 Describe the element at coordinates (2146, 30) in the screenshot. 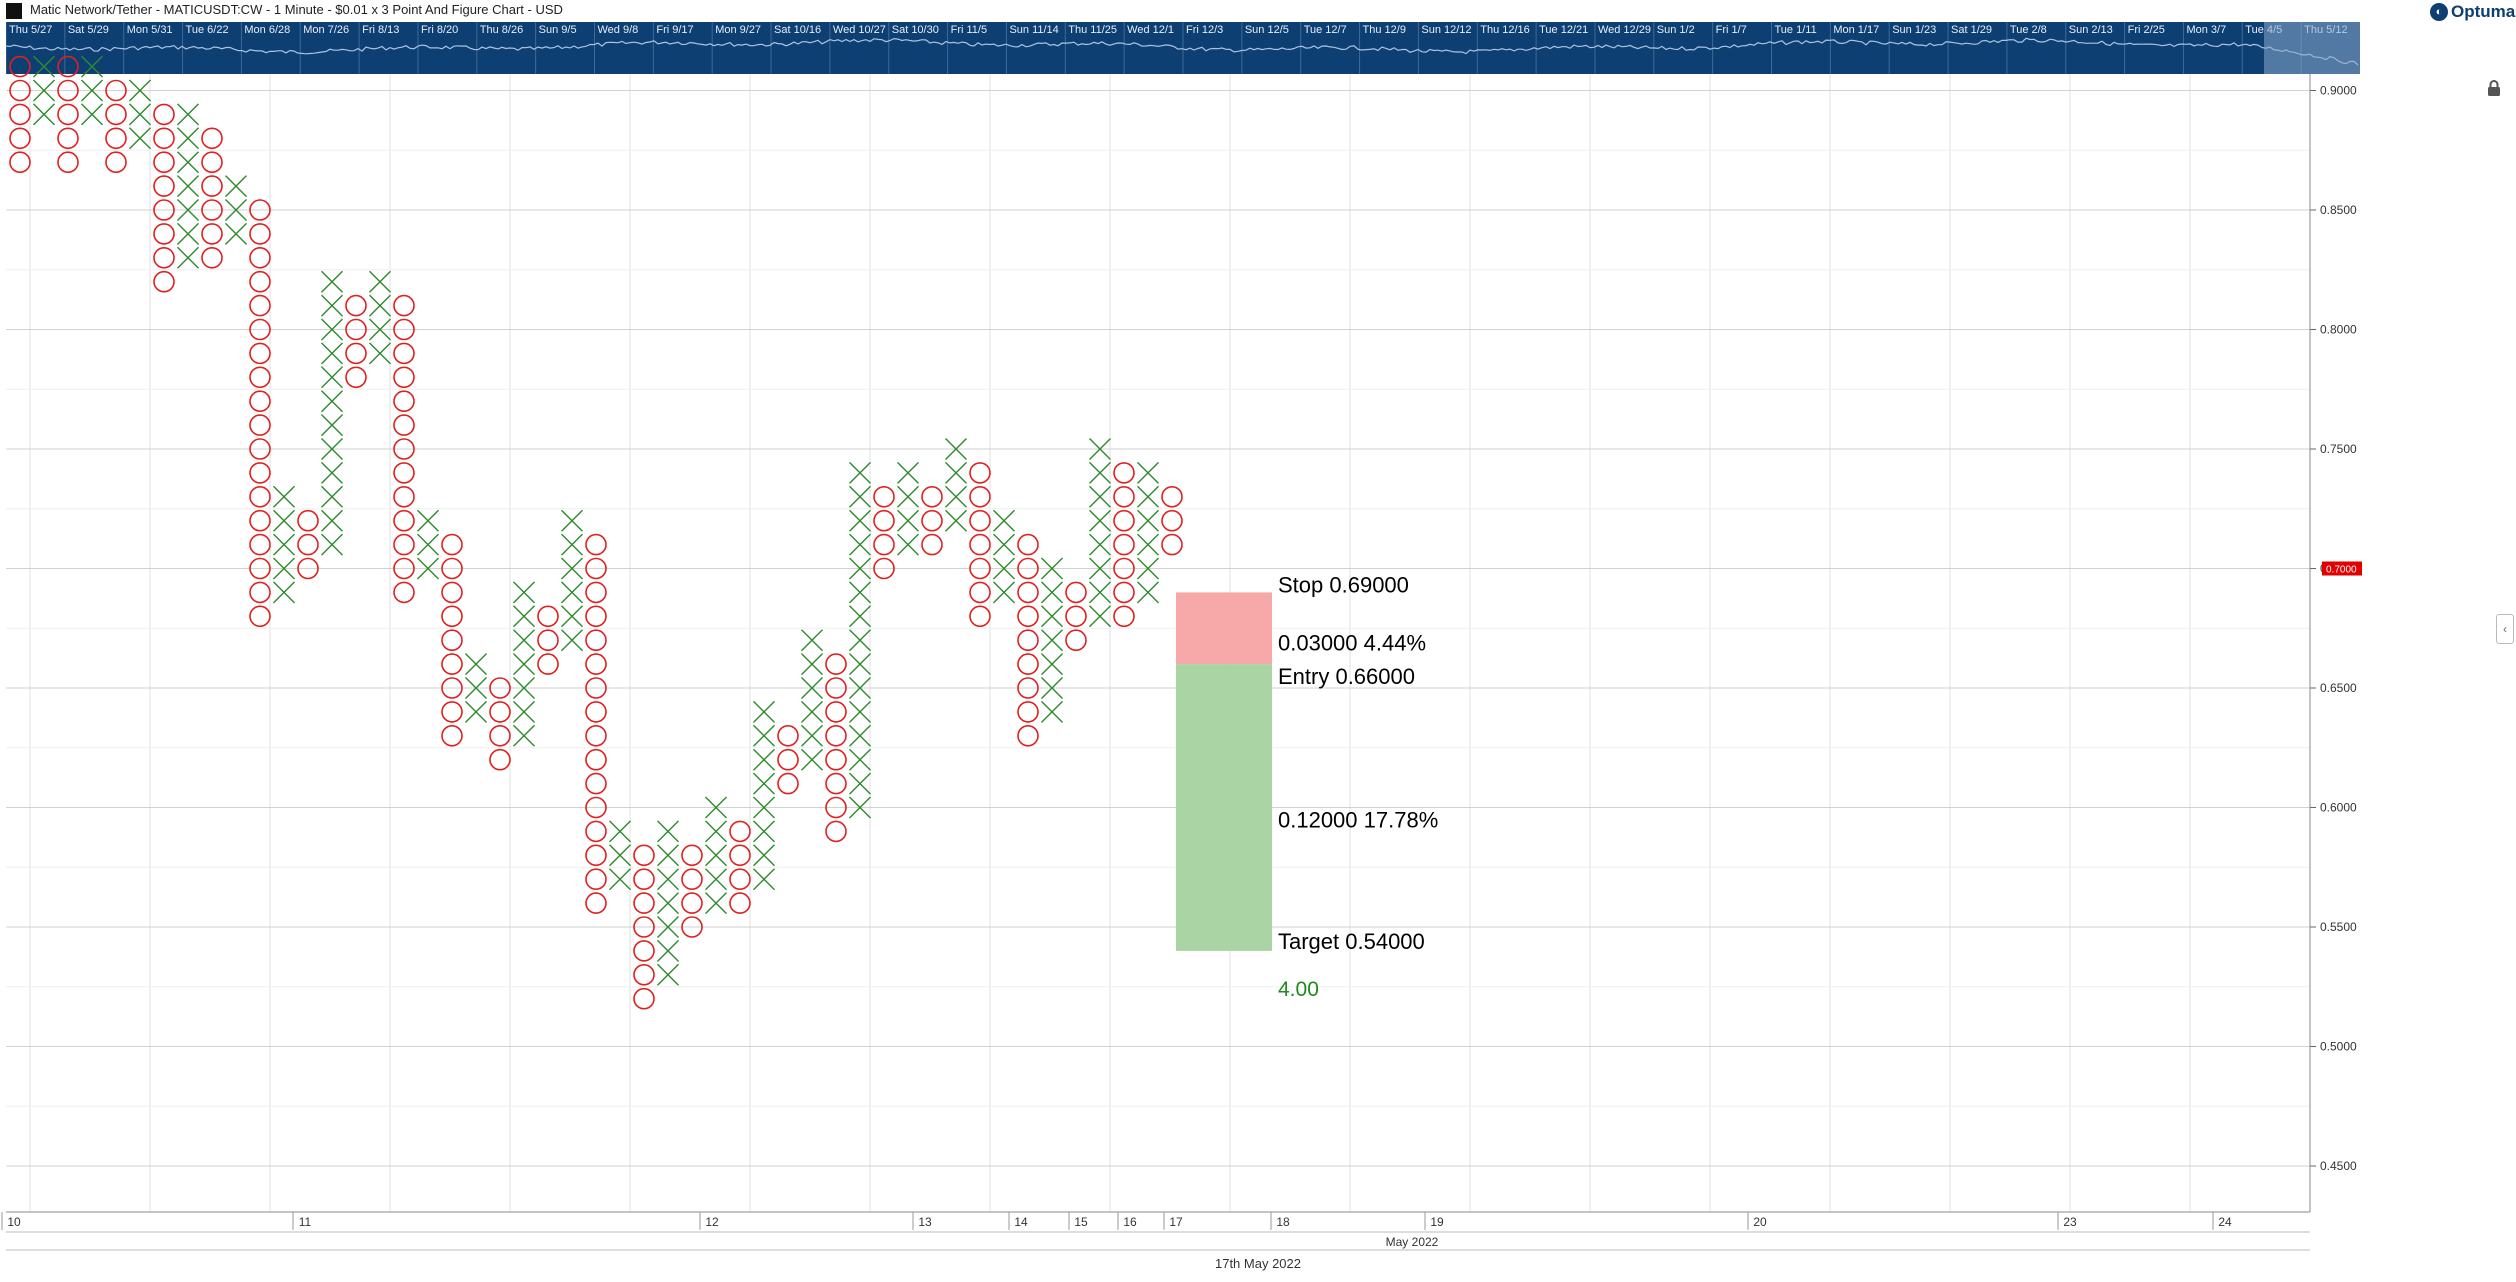

I see `navigator-date-label: Fri 2/25` at that location.